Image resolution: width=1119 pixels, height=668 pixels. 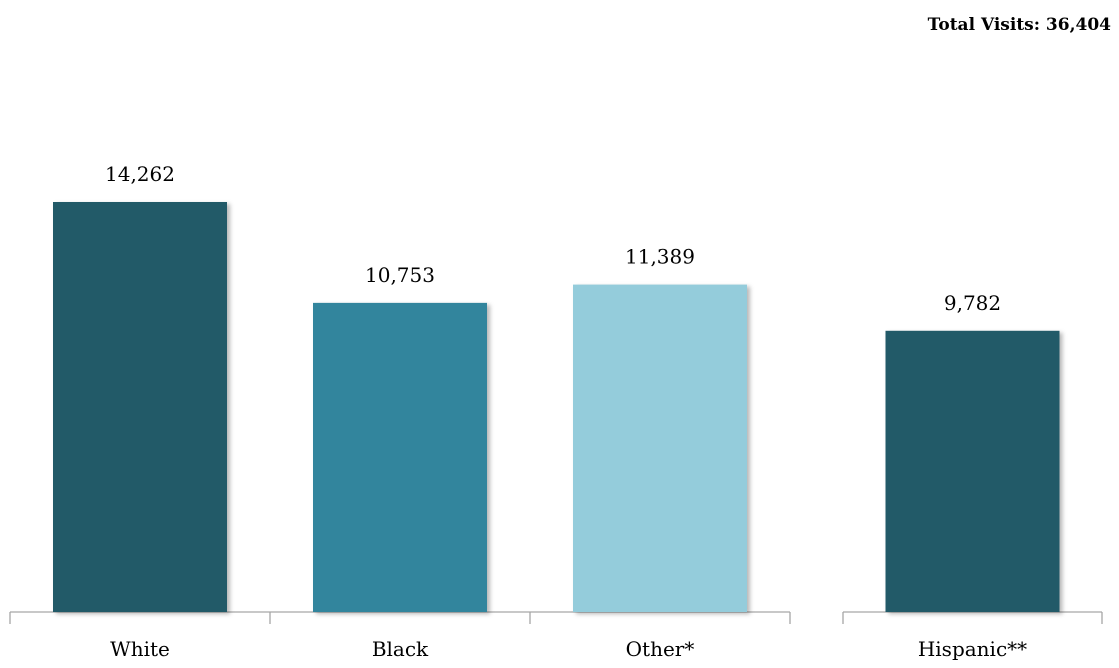 I want to click on bar-other, so click(x=660, y=448).